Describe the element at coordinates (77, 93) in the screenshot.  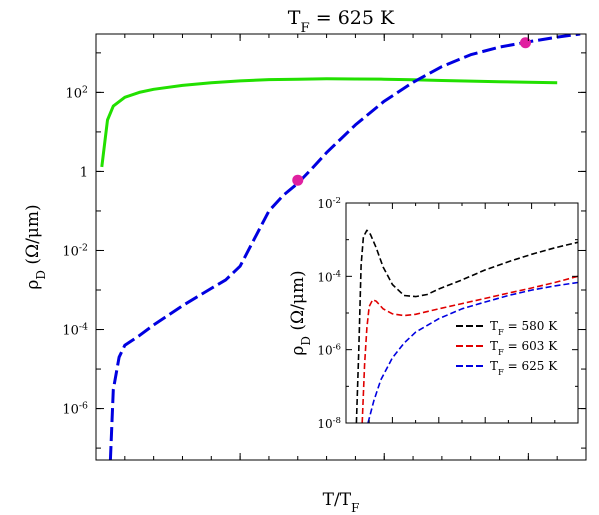
I see `y-tick-label: 10²` at that location.